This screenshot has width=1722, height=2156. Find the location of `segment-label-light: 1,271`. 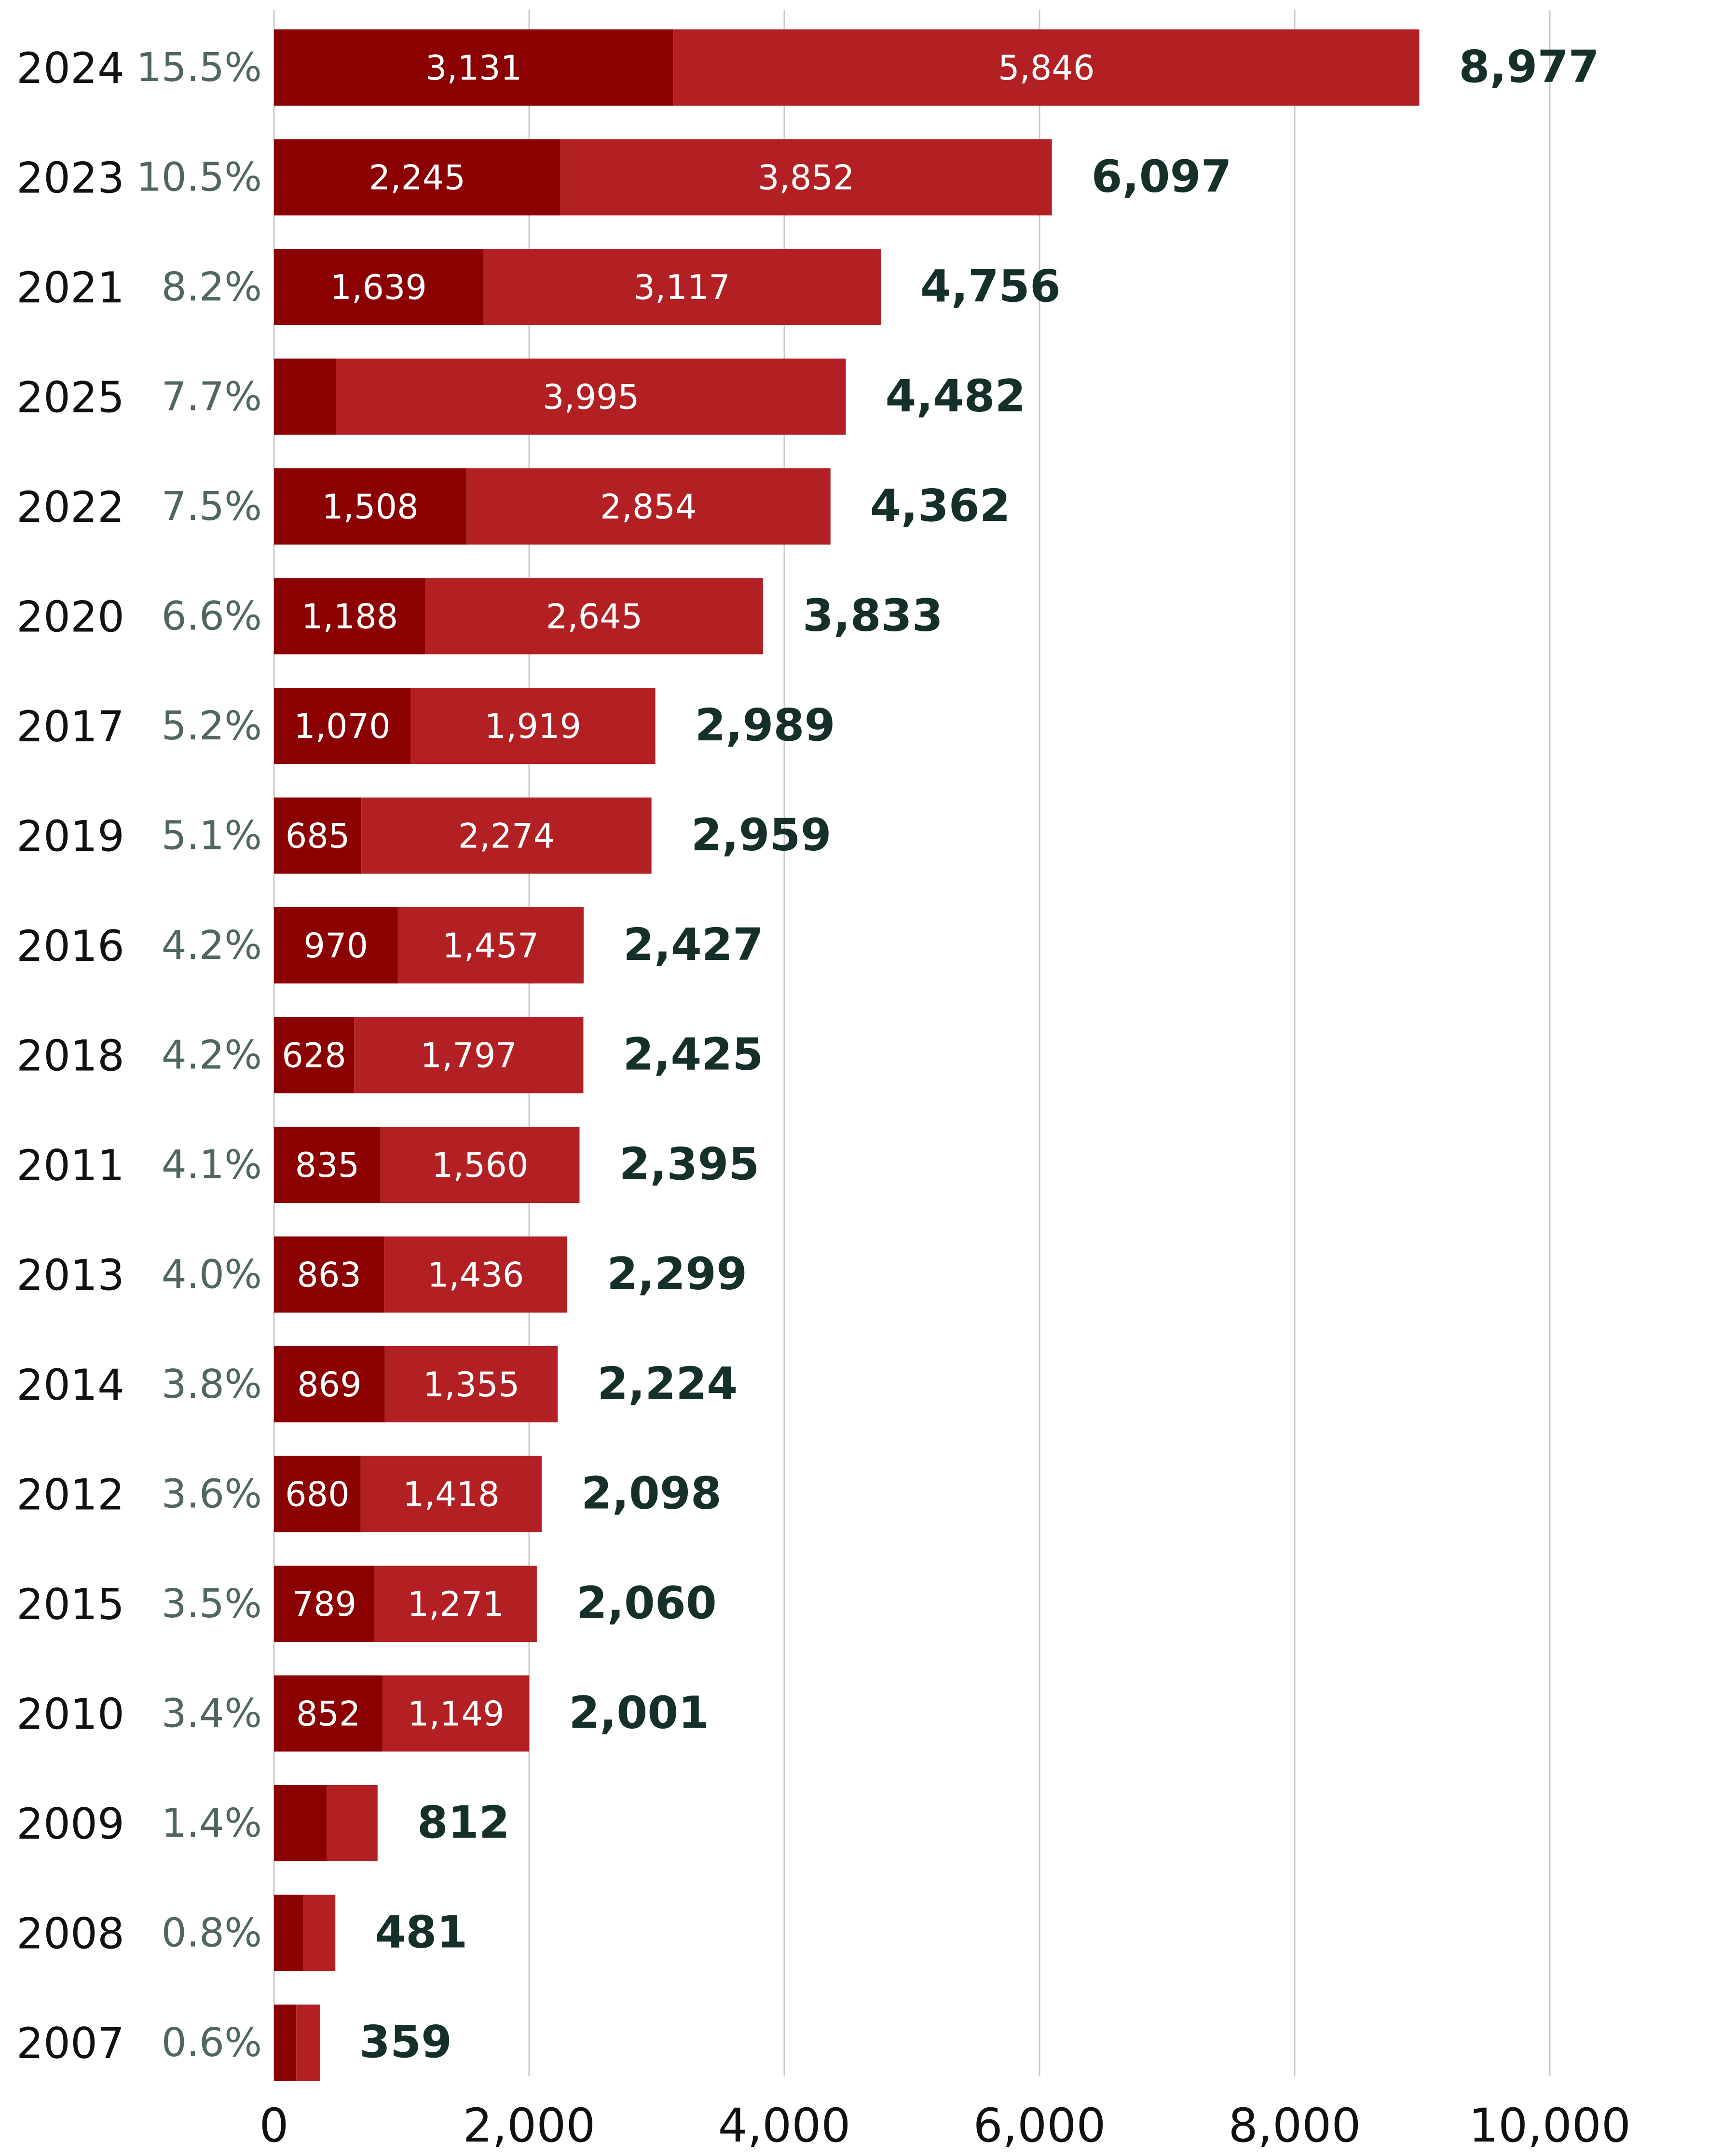

segment-label-light: 1,271 is located at coordinates (456, 1604).